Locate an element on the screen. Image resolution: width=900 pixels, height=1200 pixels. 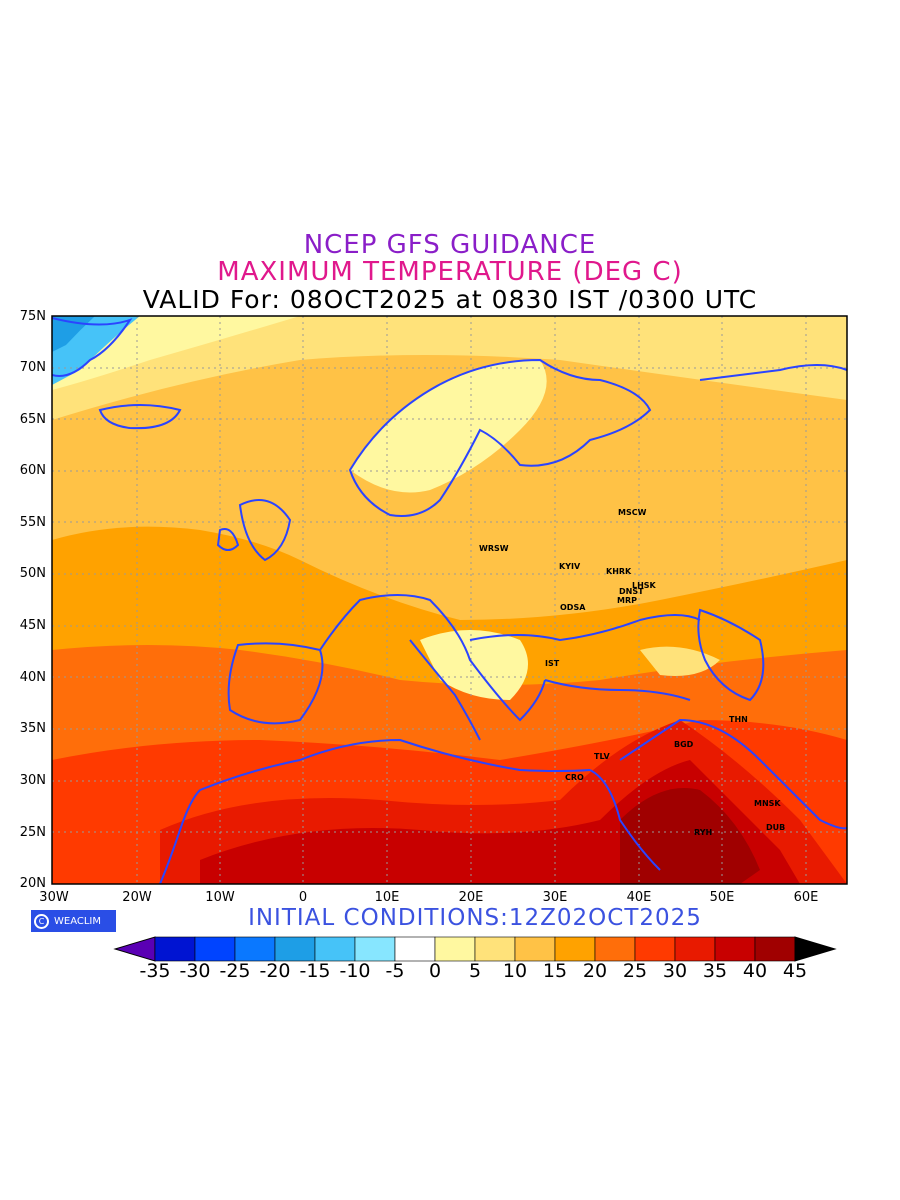
lat-label: 45N is located at coordinates (32, 625).